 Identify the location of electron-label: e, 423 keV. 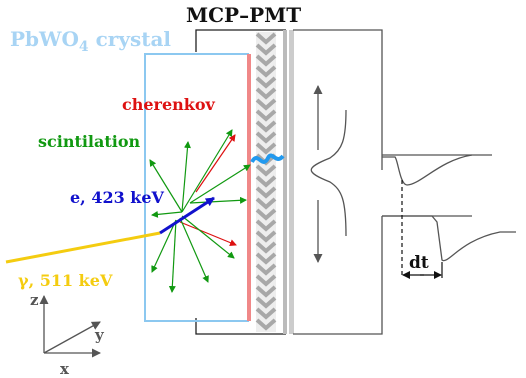
(117, 197).